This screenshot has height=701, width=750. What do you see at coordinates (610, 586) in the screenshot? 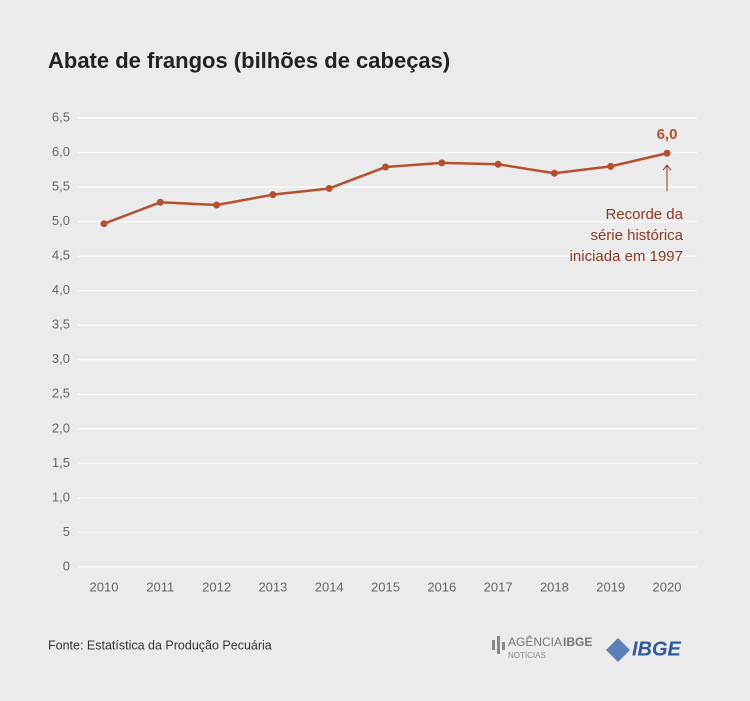
I see `x-tick-label: 2019` at bounding box center [610, 586].